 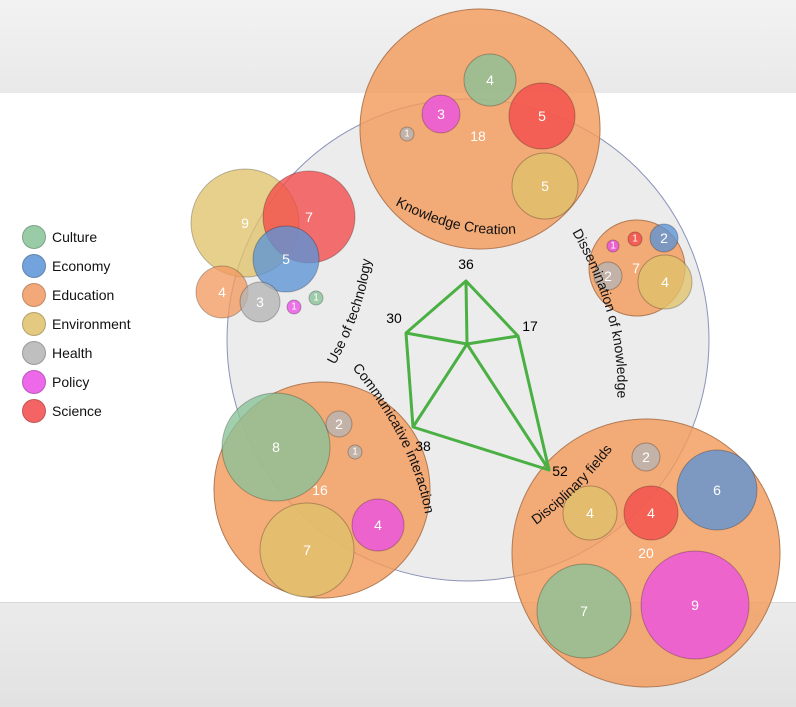 I want to click on legend-label: Culture, so click(x=75, y=237).